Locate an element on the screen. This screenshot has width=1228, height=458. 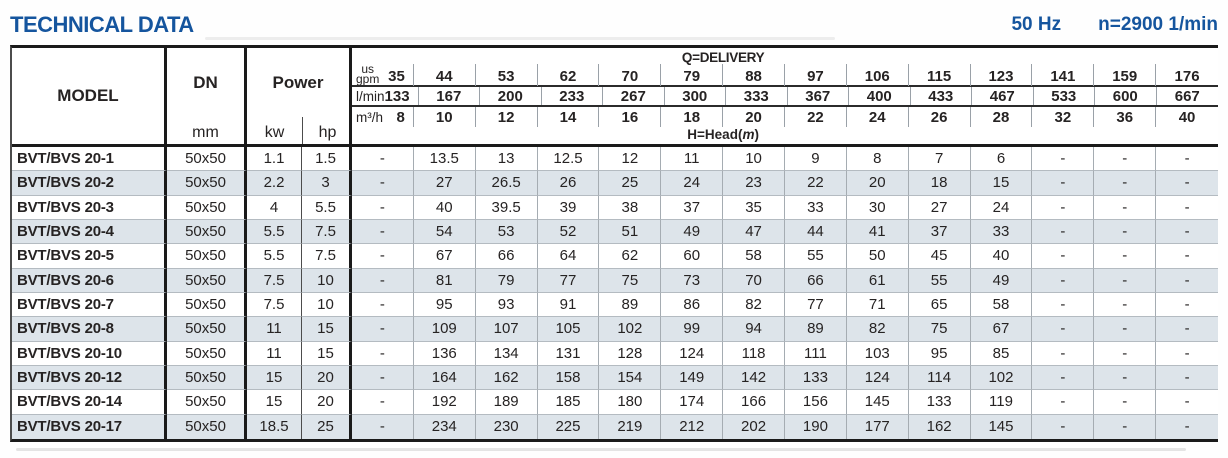
head-value-cell: 73 is located at coordinates (692, 280).